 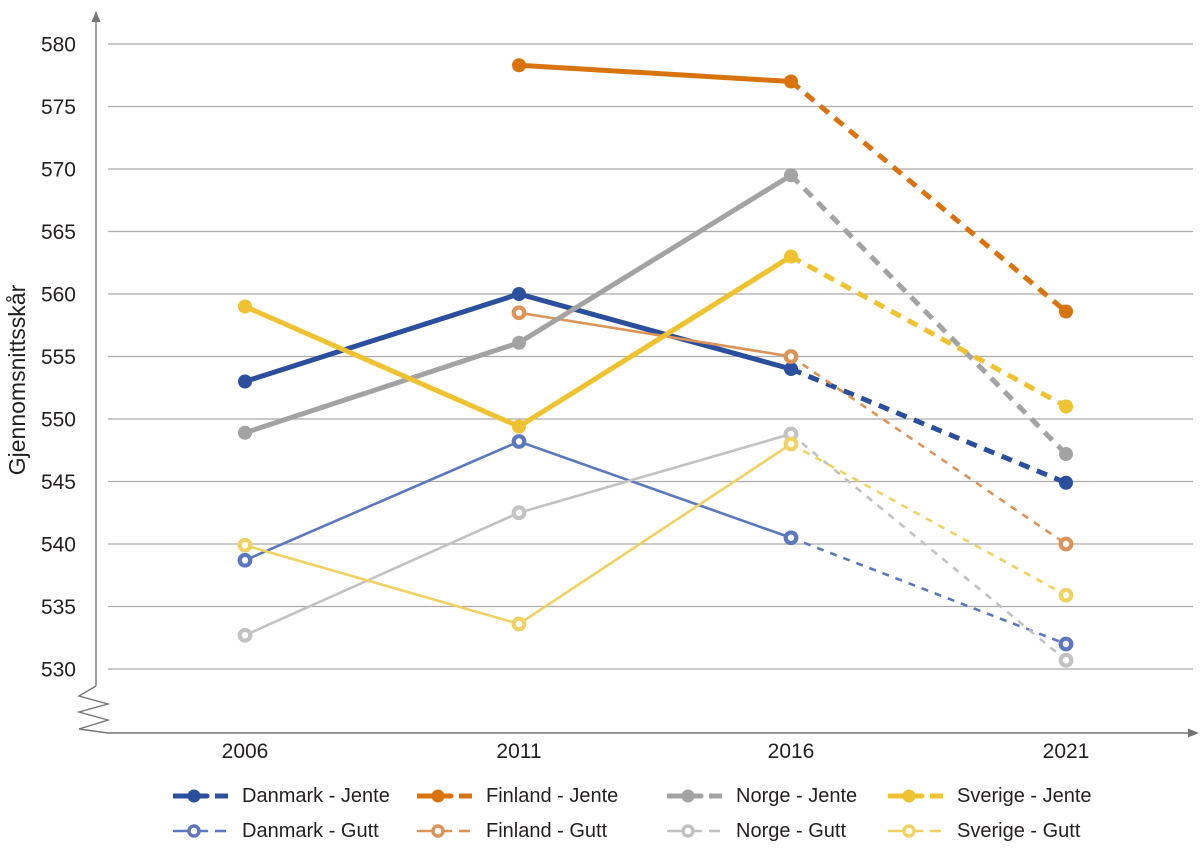 What do you see at coordinates (519, 294) in the screenshot?
I see `marker-danmark-jente-2011` at bounding box center [519, 294].